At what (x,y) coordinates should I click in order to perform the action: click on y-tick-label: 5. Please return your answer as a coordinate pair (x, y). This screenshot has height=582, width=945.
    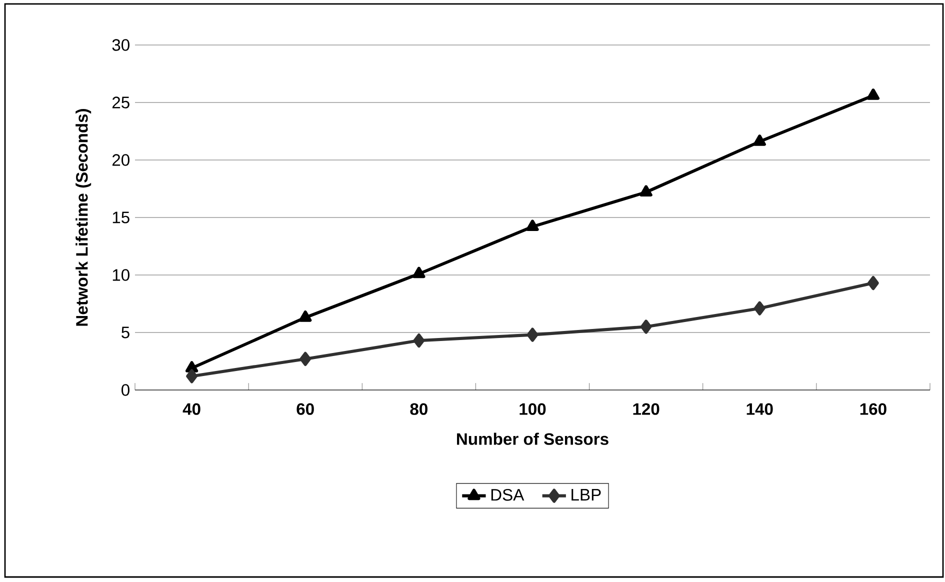
    Looking at the image, I should click on (126, 332).